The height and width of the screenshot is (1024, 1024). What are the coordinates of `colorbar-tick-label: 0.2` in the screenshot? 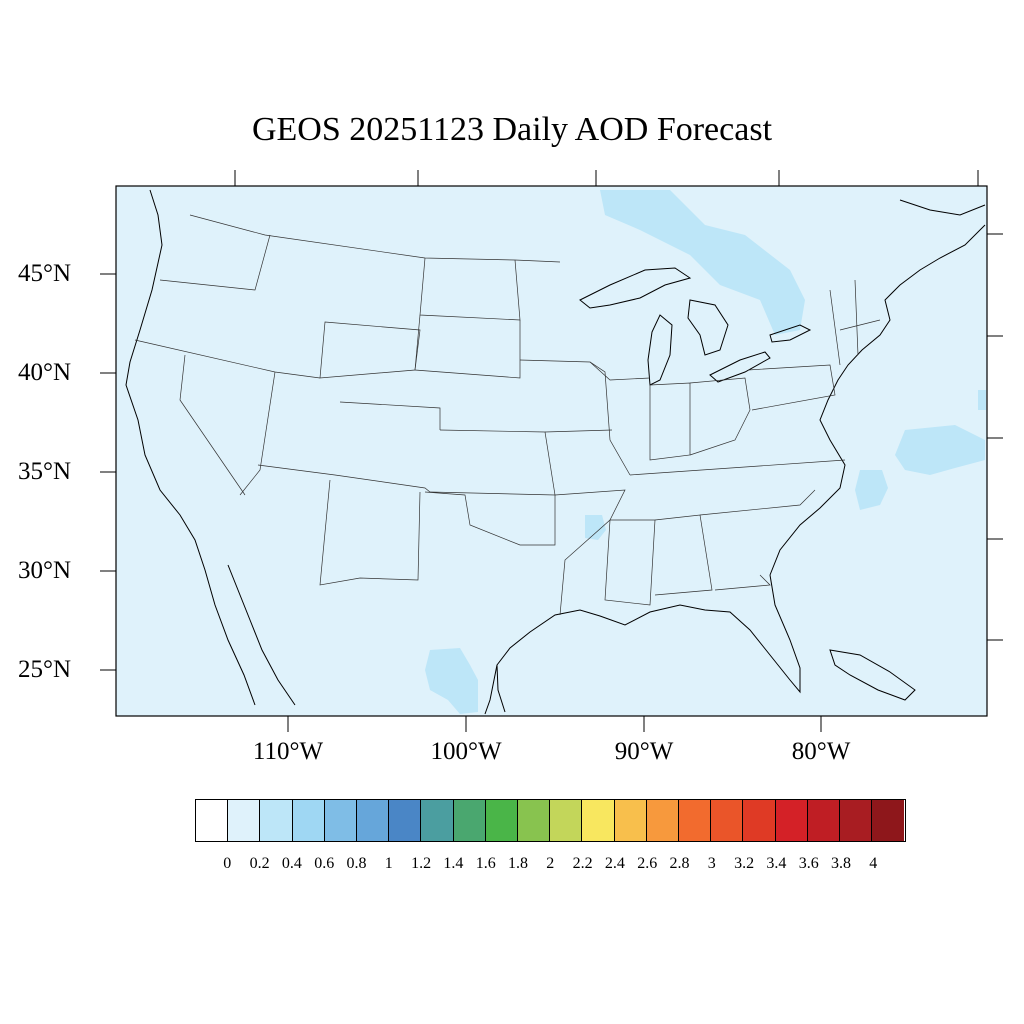 It's located at (259, 863).